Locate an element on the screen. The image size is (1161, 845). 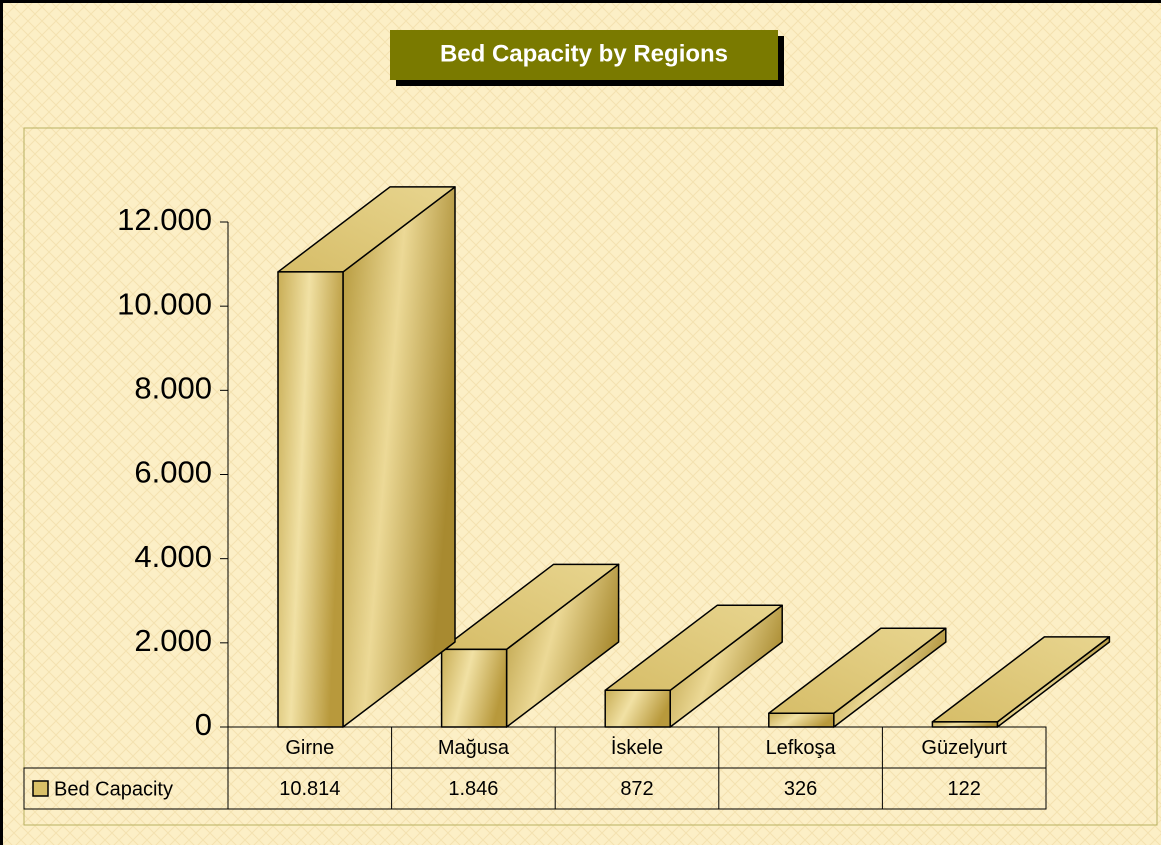
legend-label: Bed Capacity is located at coordinates (113, 789).